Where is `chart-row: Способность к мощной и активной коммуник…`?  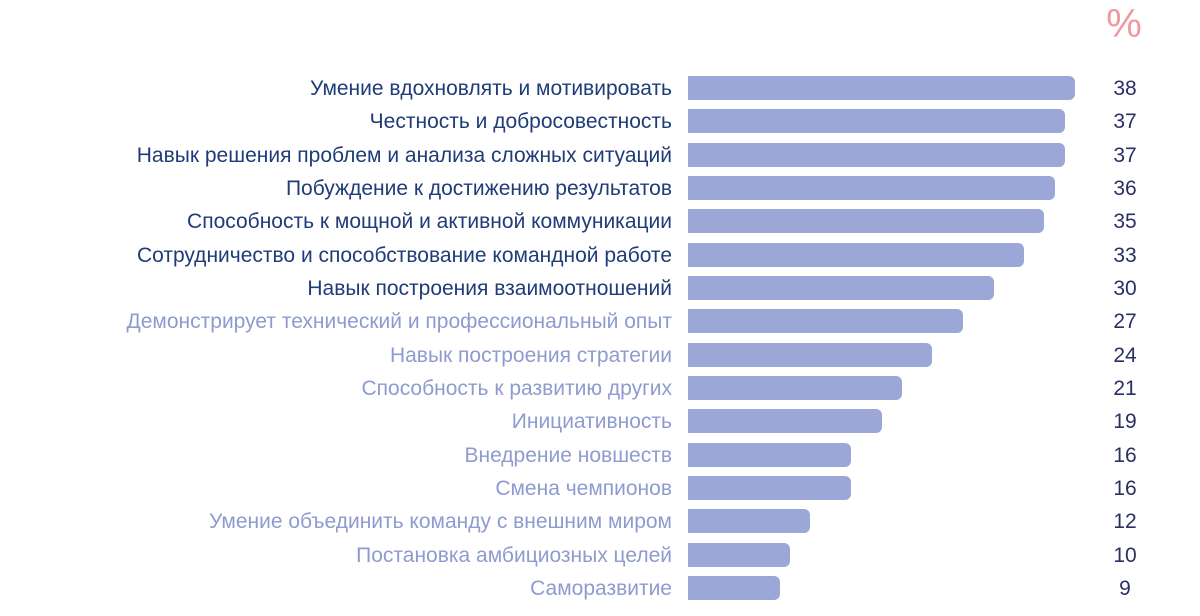 chart-row: Способность к мощной и активной коммуник… is located at coordinates (600, 221).